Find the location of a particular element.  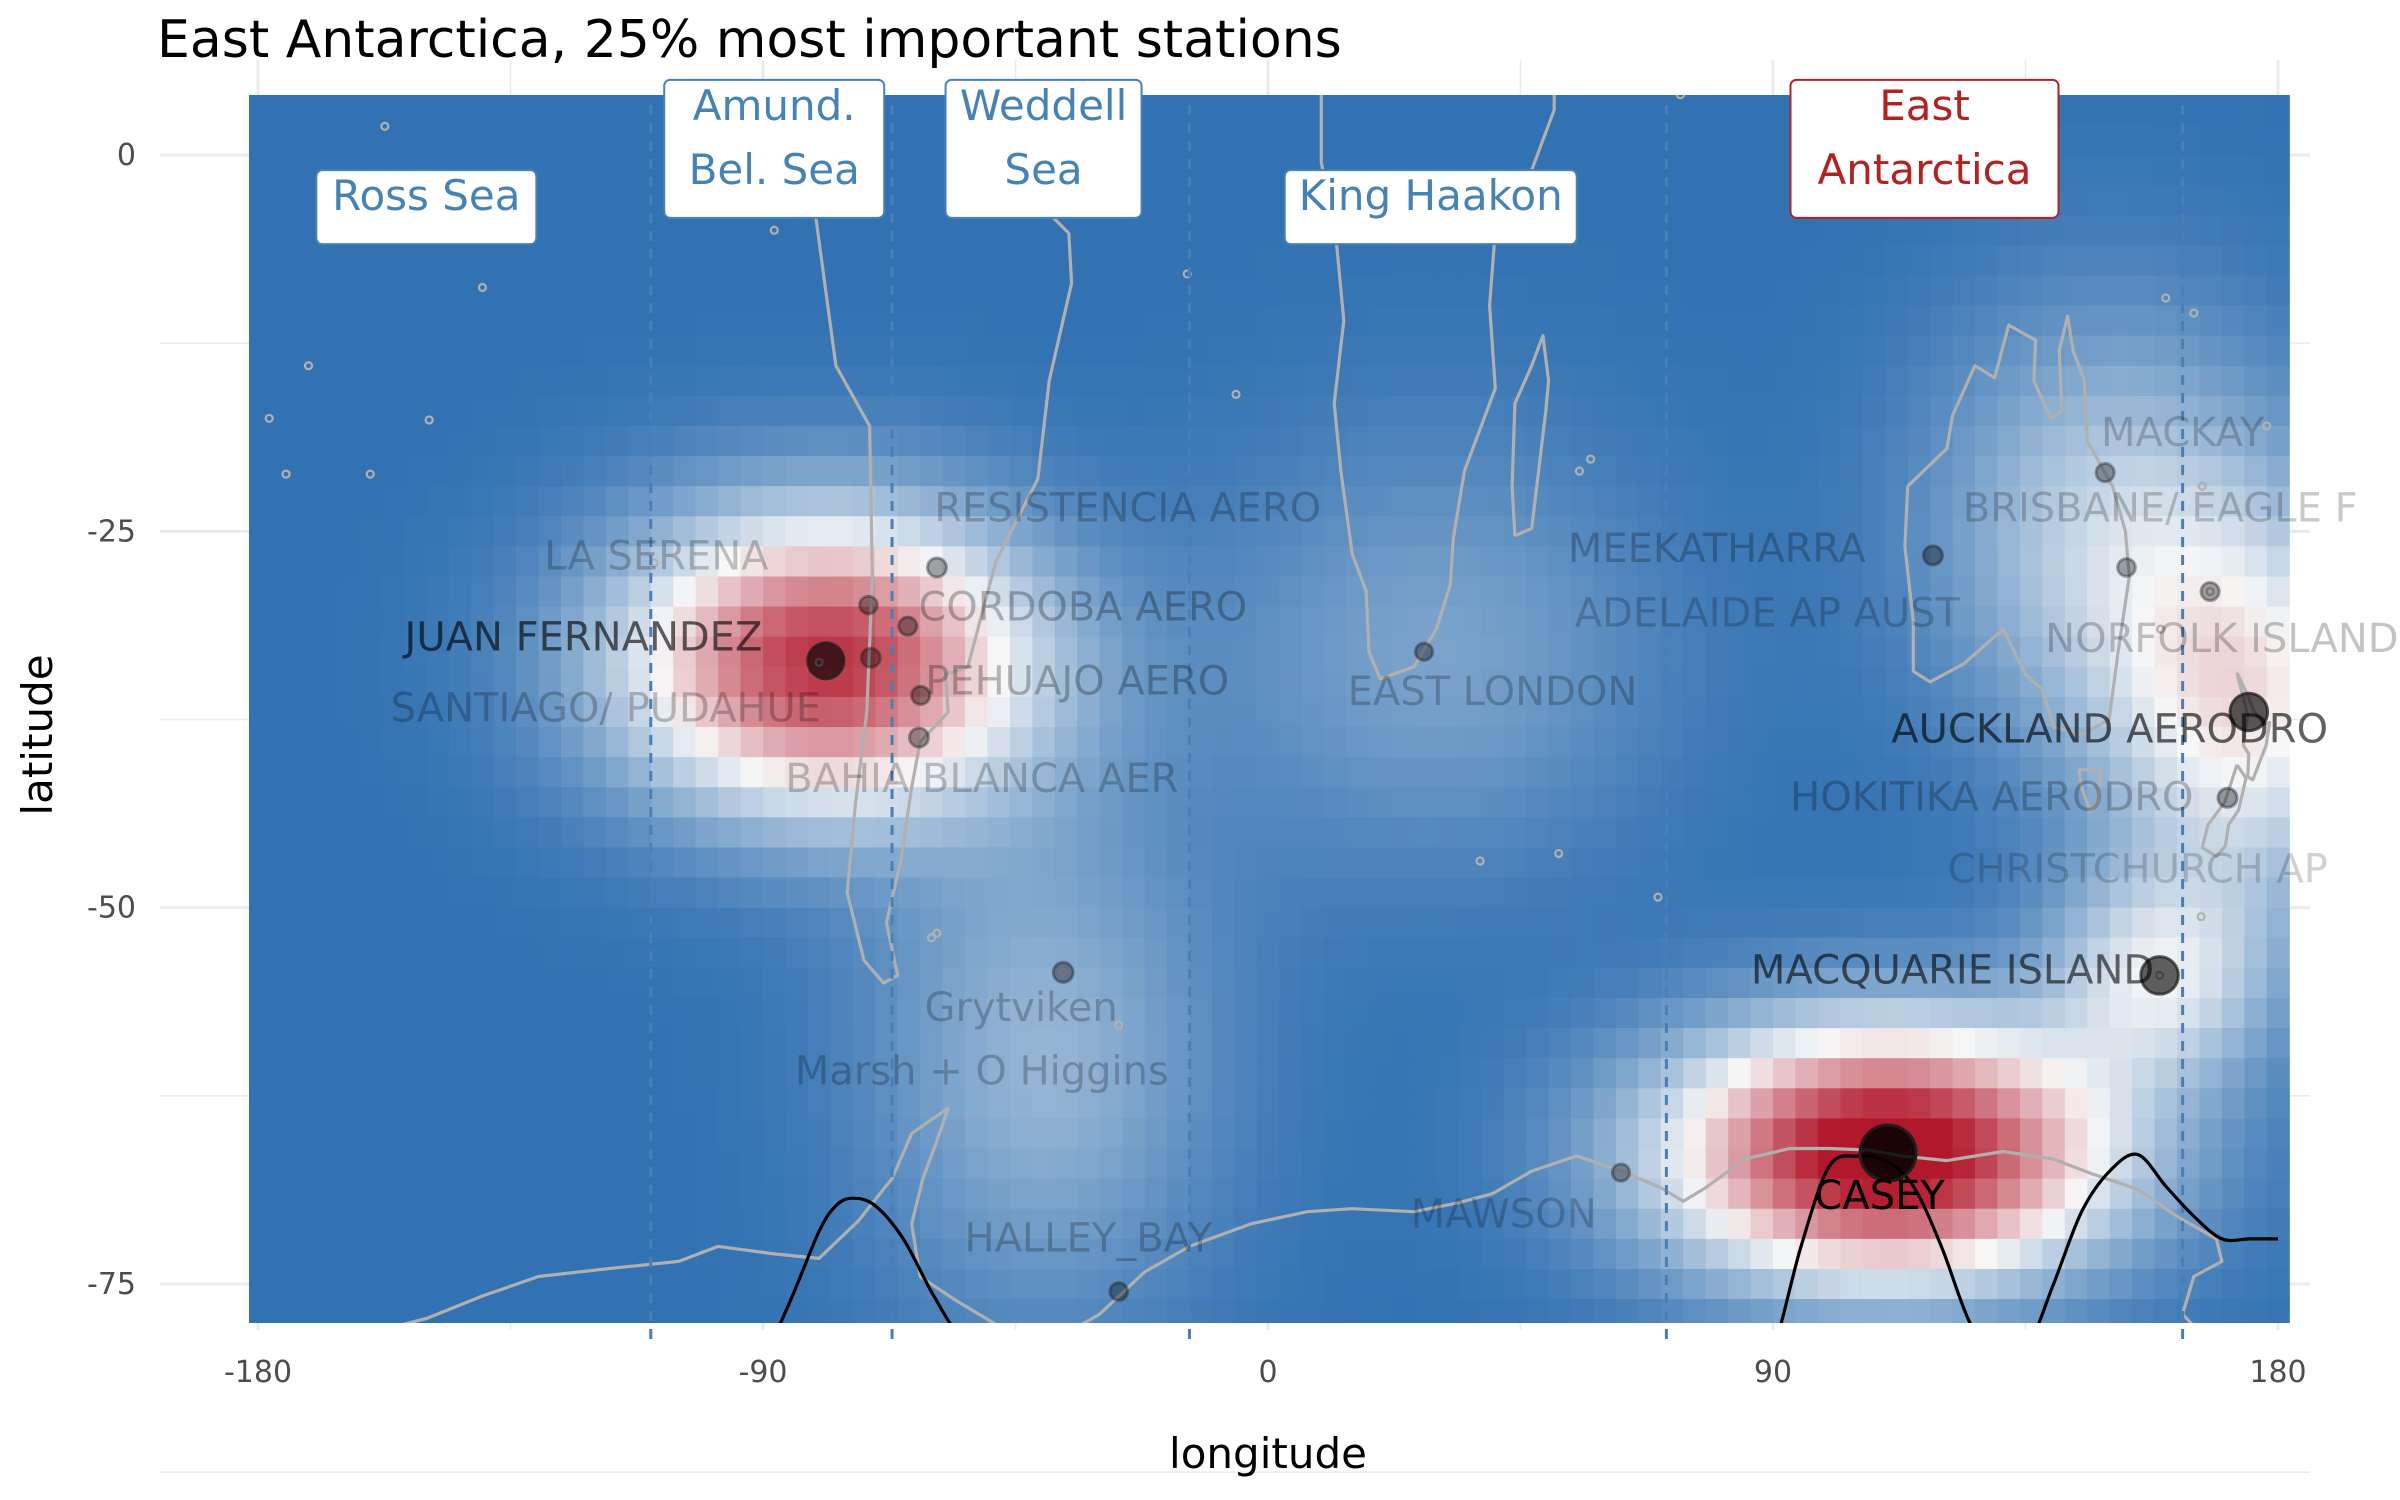

station-label: SANTIAGO/ PUDAHUE is located at coordinates (606, 708).